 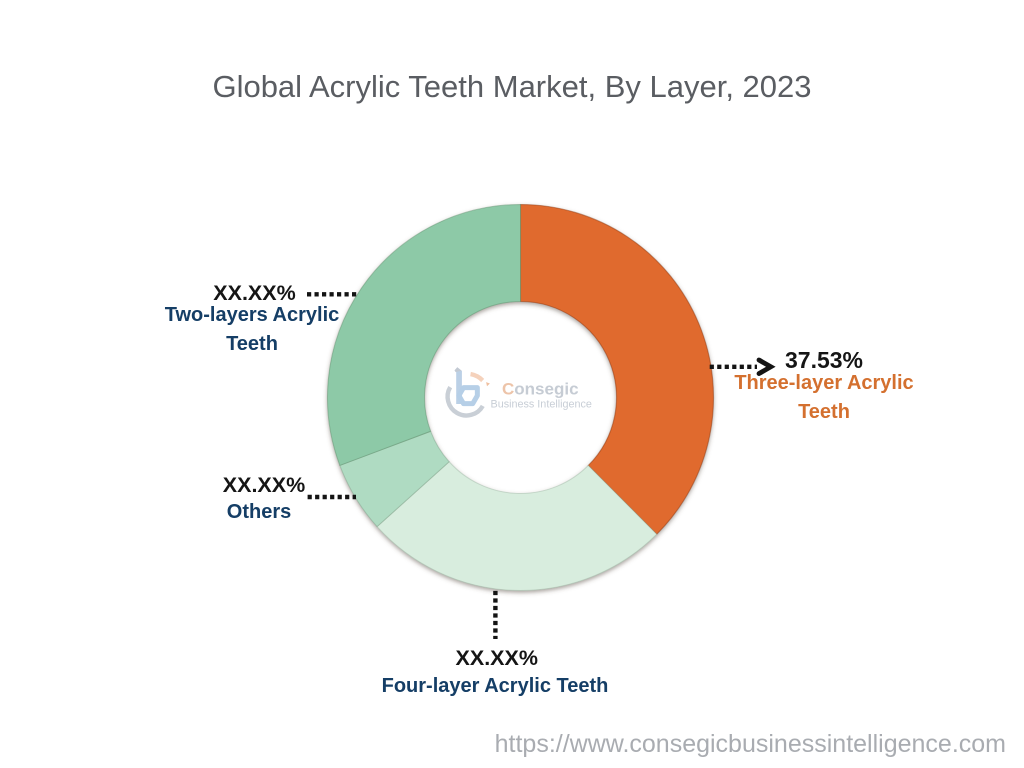 I want to click on svg-text: Business Intelligence, so click(x=541, y=405).